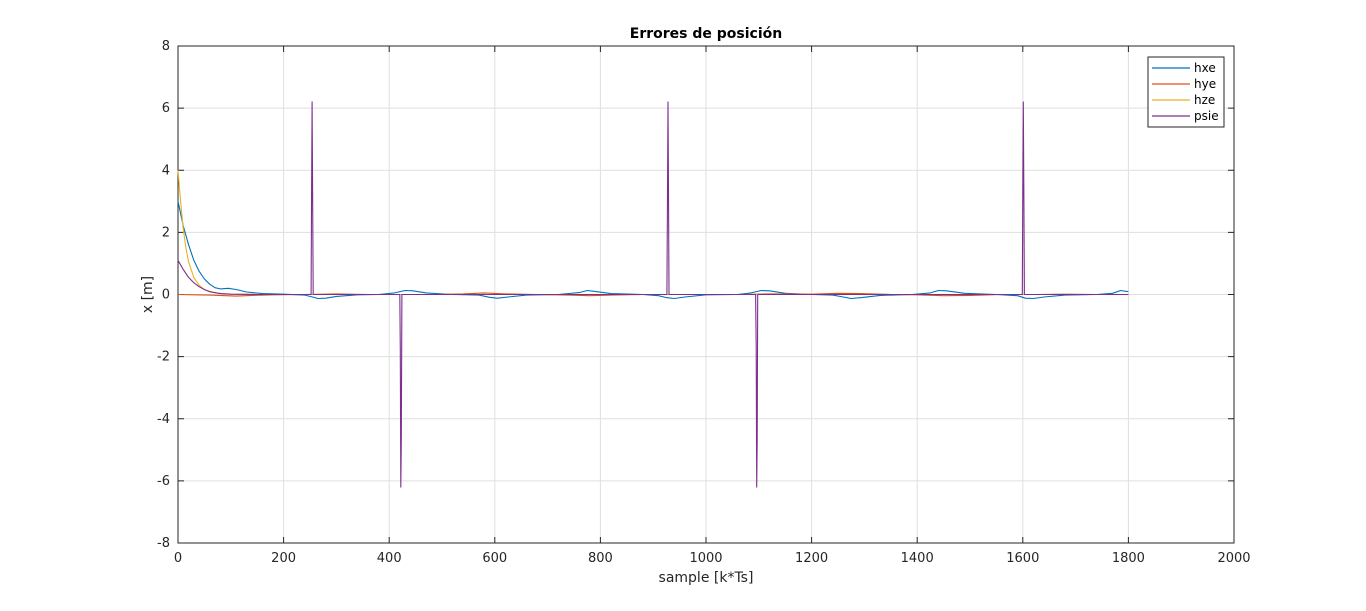  What do you see at coordinates (705, 558) in the screenshot?
I see `x-tick-label: 1000` at bounding box center [705, 558].